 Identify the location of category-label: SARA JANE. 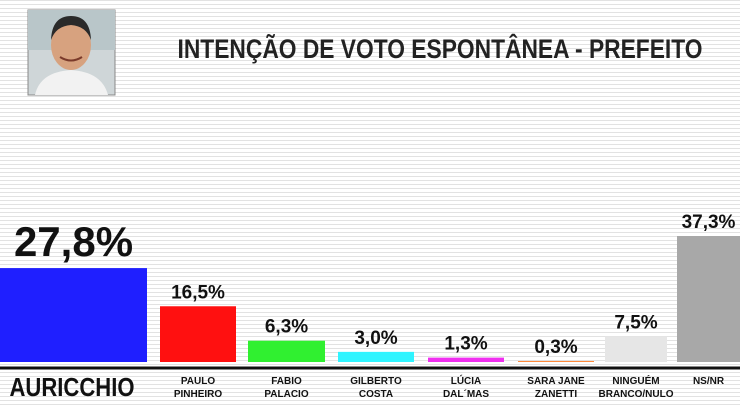
(556, 381).